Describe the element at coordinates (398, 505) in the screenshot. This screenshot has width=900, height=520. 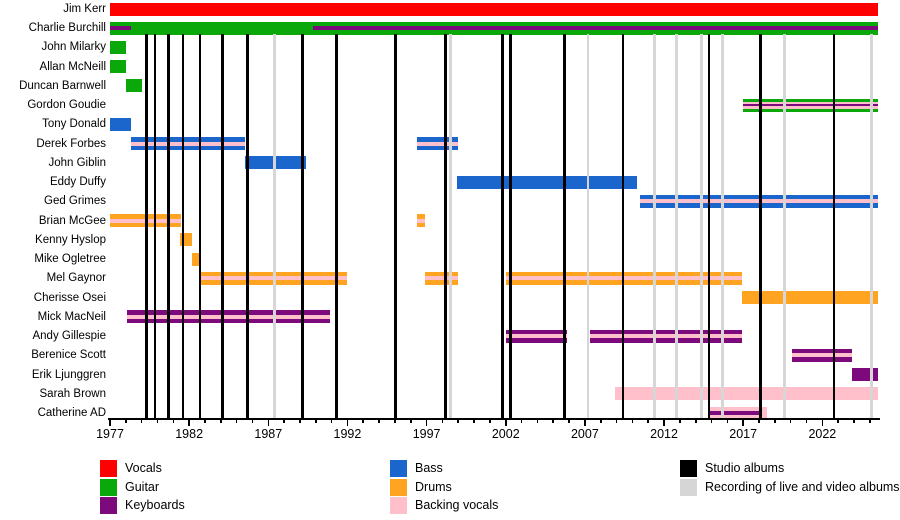
I see `legend-swatch-backing_vocals` at that location.